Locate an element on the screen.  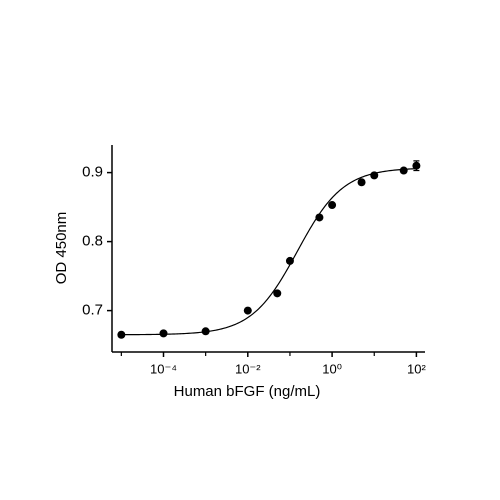
x-tick-label: 10⁻⁴ is located at coordinates (163, 368).